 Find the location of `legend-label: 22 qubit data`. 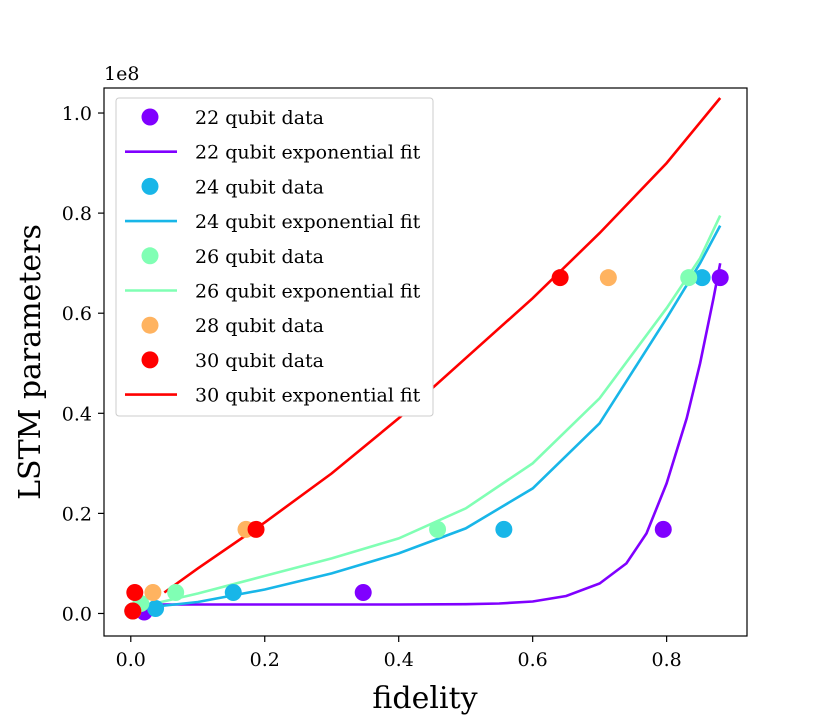

legend-label: 22 qubit data is located at coordinates (259, 118).